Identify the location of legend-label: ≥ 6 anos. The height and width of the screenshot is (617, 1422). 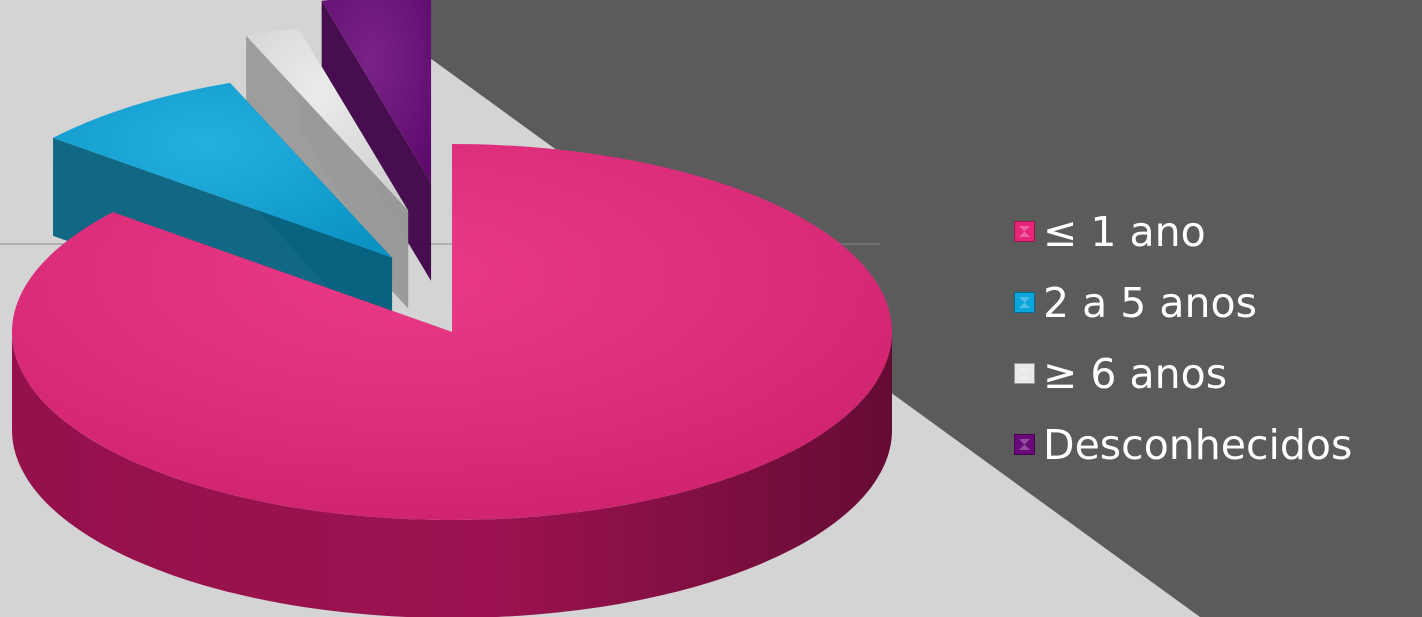
(1135, 373).